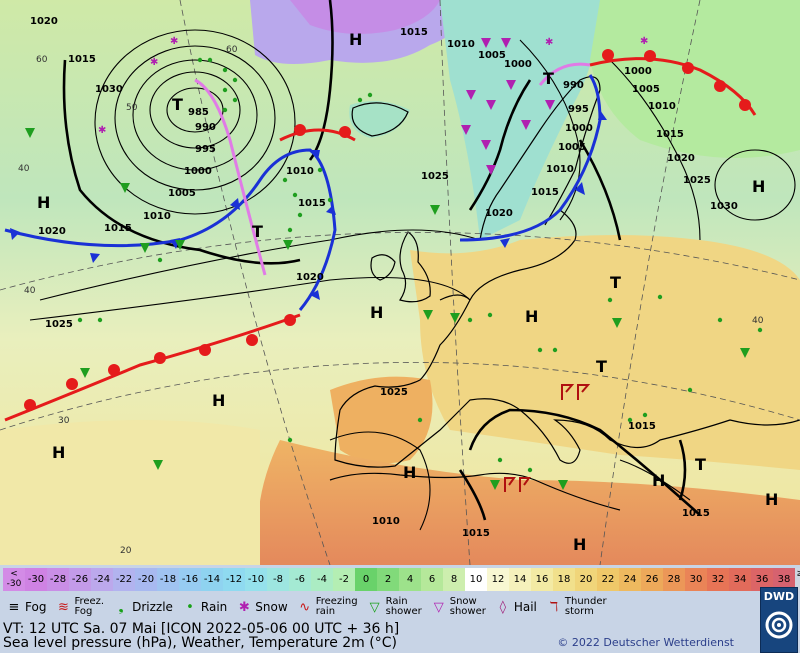  I want to click on scale-cell: -30, so click(36, 579).